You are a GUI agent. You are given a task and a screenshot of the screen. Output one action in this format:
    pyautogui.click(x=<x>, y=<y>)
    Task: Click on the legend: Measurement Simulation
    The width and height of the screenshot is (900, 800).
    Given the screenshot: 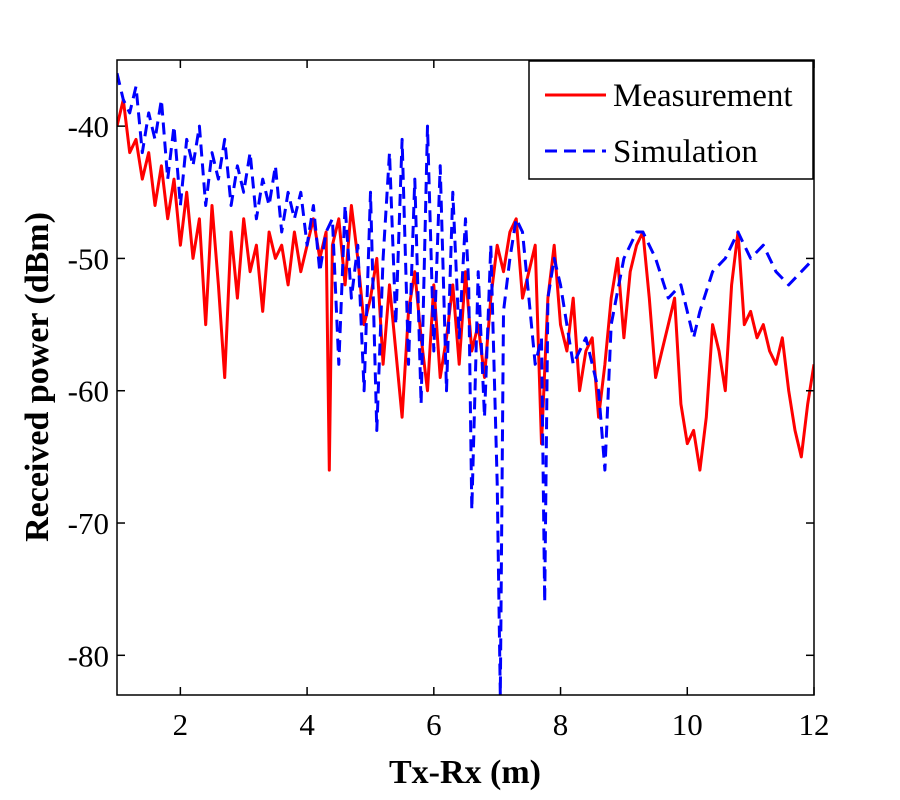 What is the action you would take?
    pyautogui.click(x=671, y=120)
    